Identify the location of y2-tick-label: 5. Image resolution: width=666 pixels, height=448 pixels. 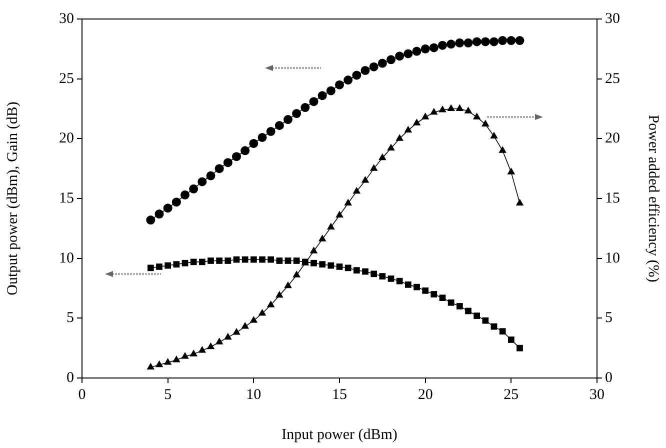
(608, 318).